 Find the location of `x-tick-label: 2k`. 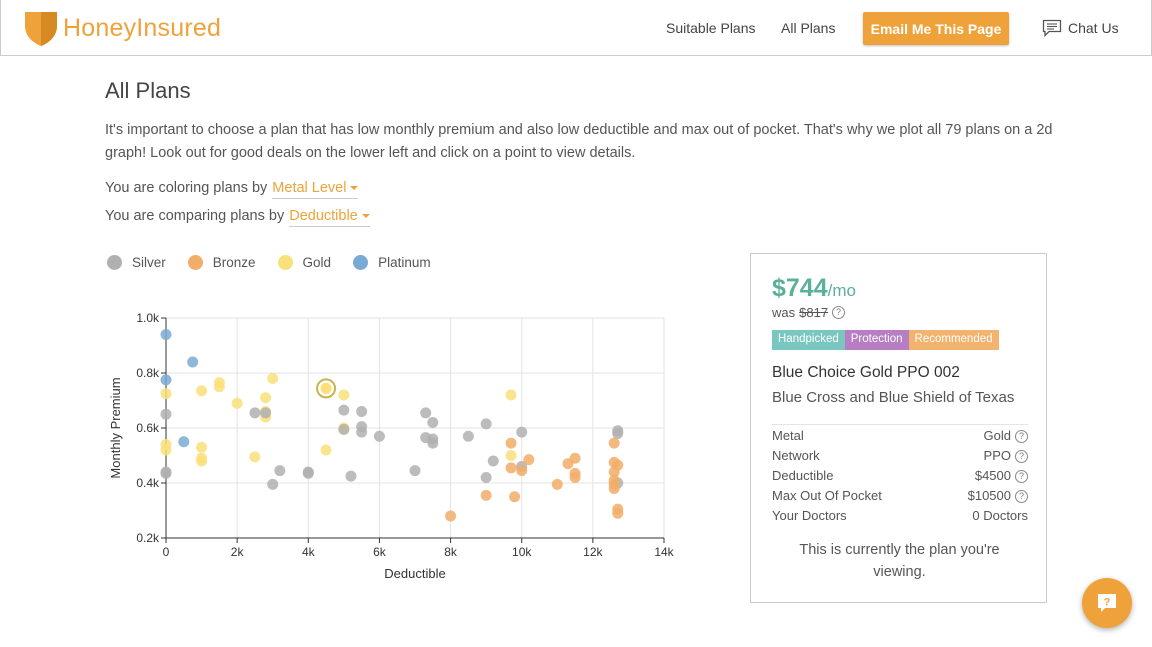

x-tick-label: 2k is located at coordinates (238, 552).